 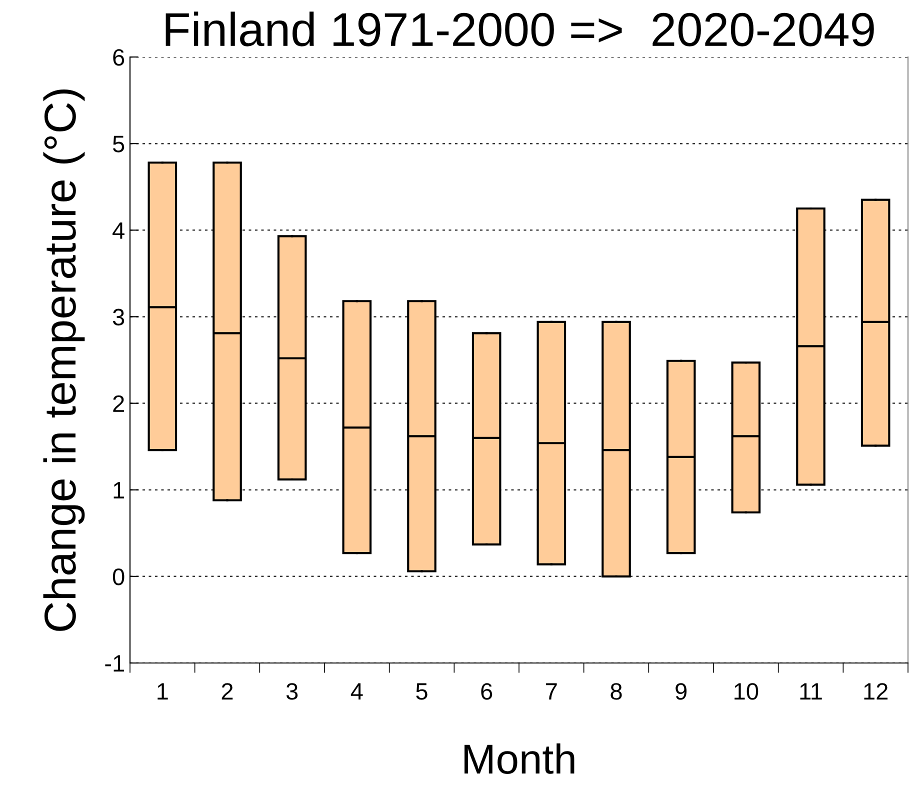 I want to click on x-tick-label: 10, so click(x=746, y=691).